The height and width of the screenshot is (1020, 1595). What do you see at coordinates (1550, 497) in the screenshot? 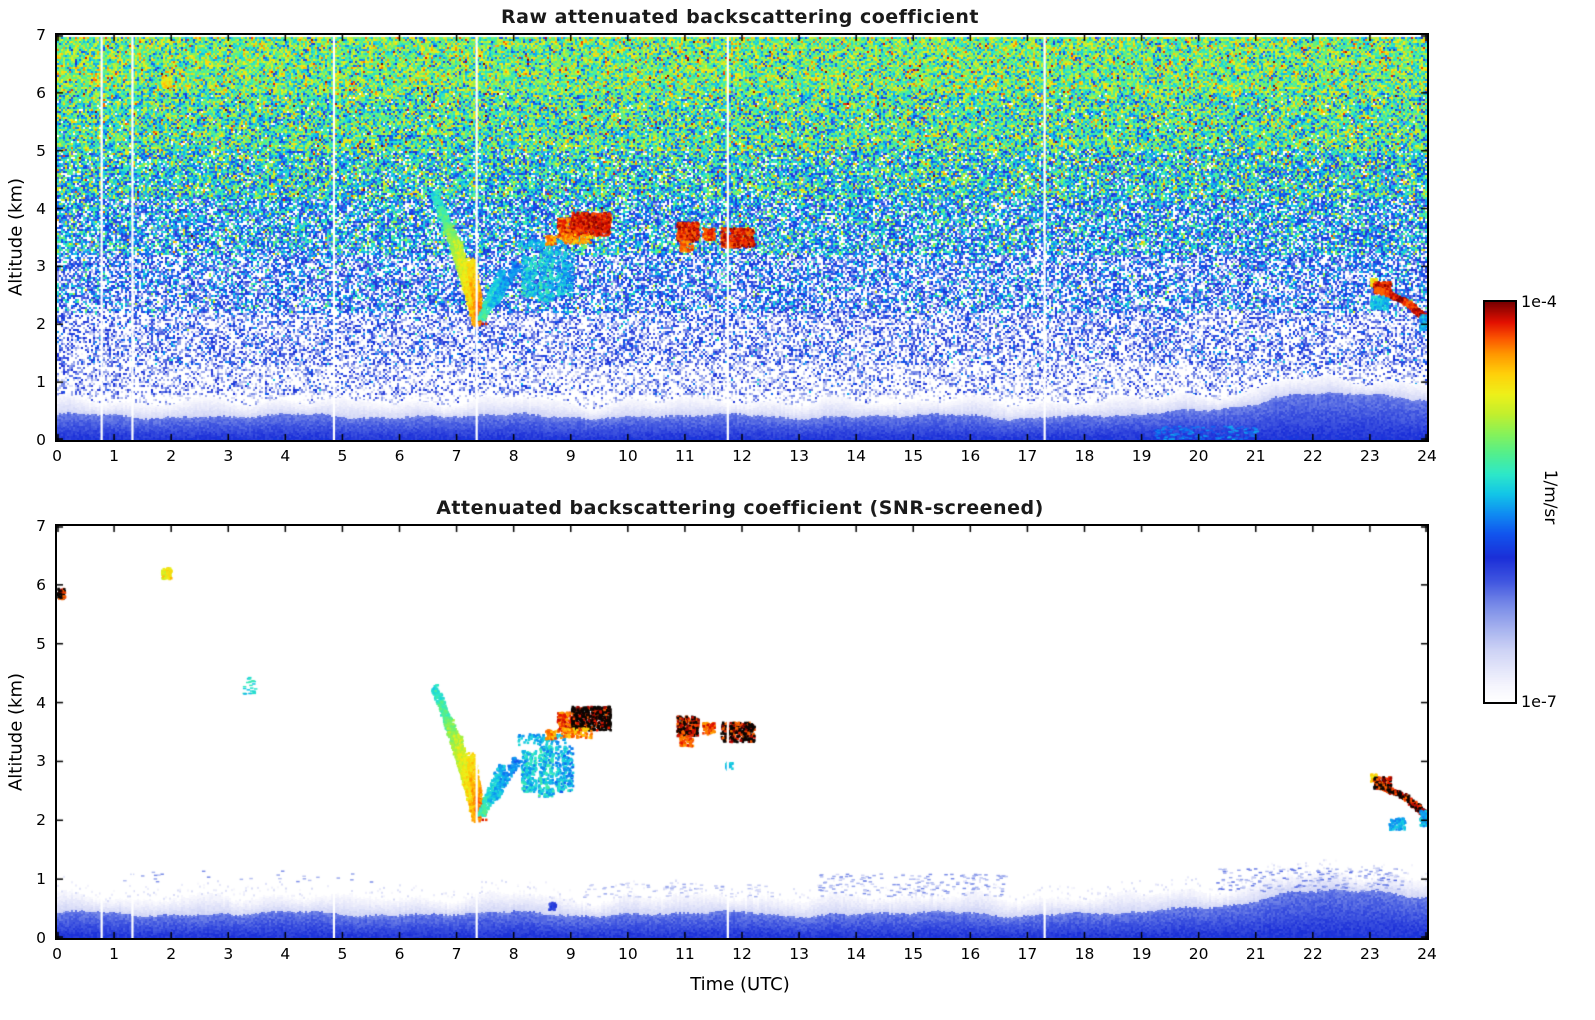
I see `colorbar-unit-label: 1/m/sr` at bounding box center [1550, 497].